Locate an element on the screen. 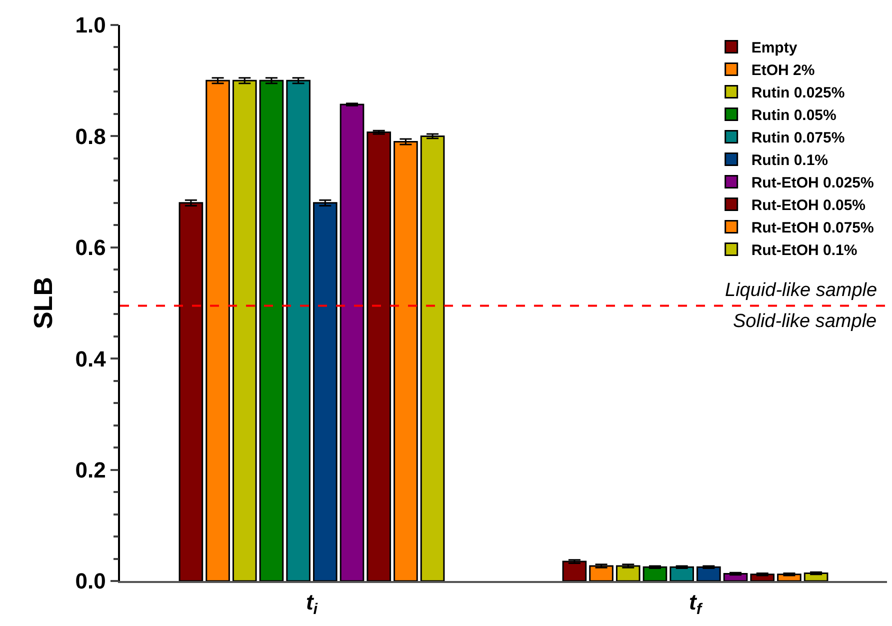  y-tick-label: 0.2 is located at coordinates (90, 470).